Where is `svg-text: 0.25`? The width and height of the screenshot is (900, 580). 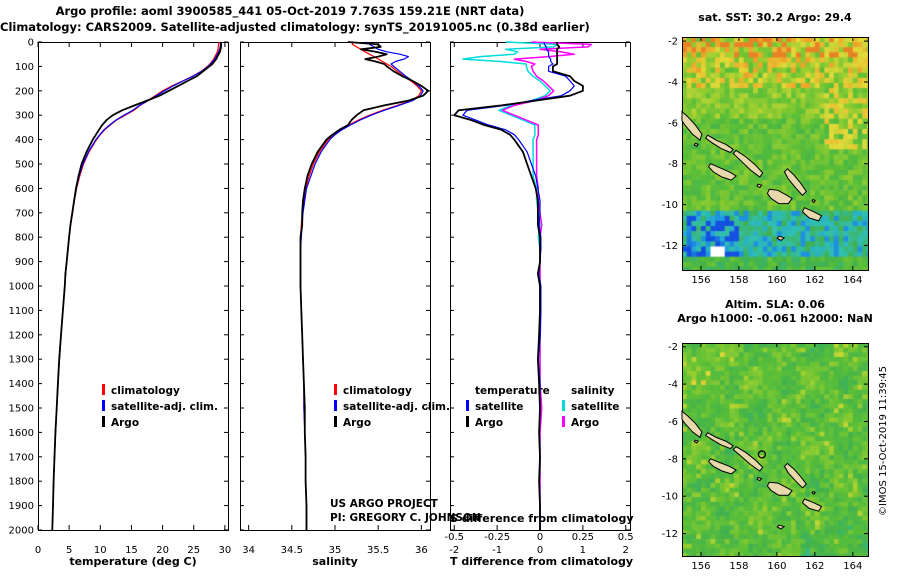
svg-text: 0.25 is located at coordinates (583, 537).